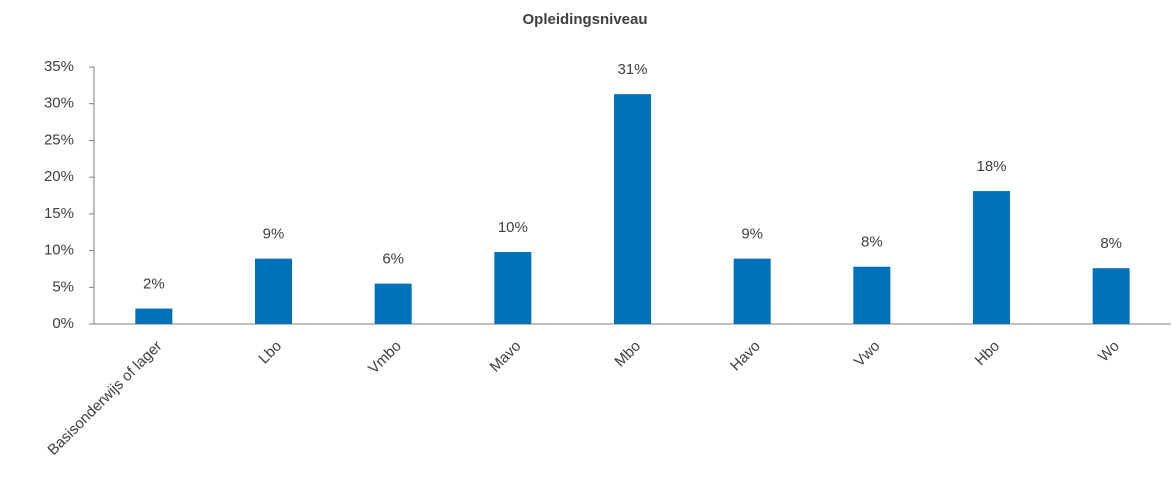 The height and width of the screenshot is (492, 1172). Describe the element at coordinates (385, 358) in the screenshot. I see `x-tick-label: Vmbo` at that location.